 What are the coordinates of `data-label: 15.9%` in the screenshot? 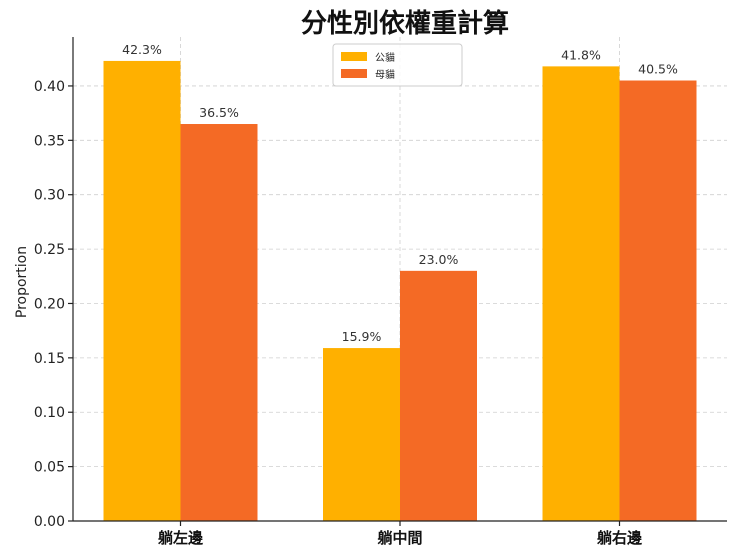 It's located at (362, 336).